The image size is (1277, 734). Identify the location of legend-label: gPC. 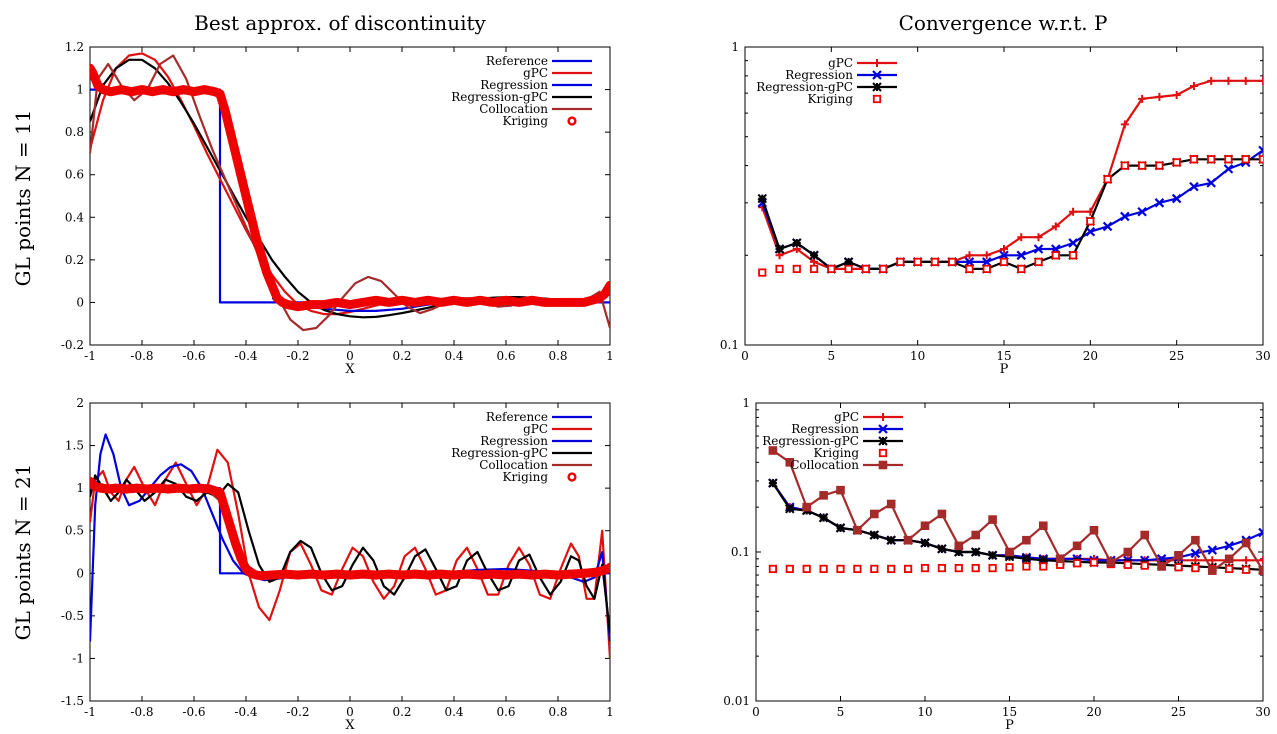
(535, 429).